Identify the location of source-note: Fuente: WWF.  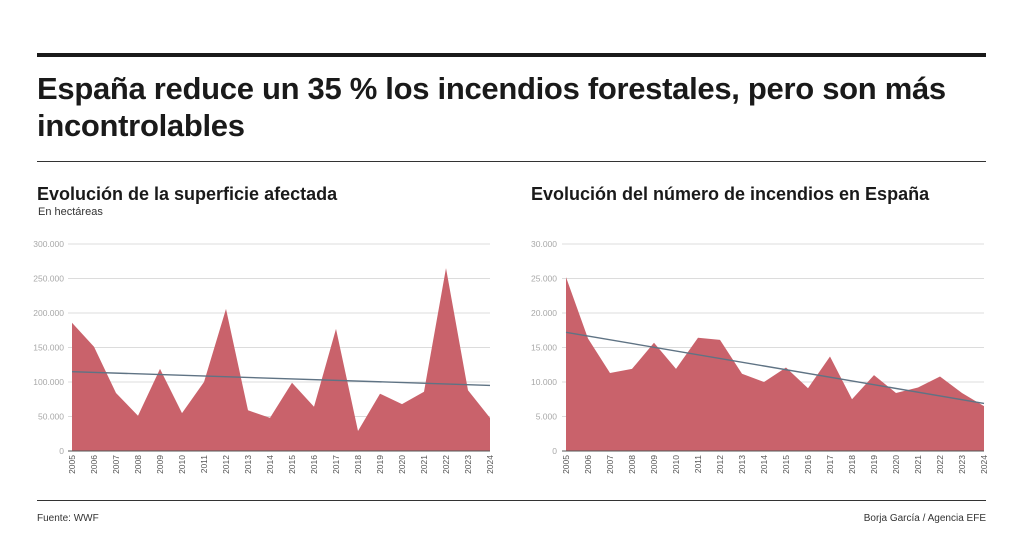
(68, 518).